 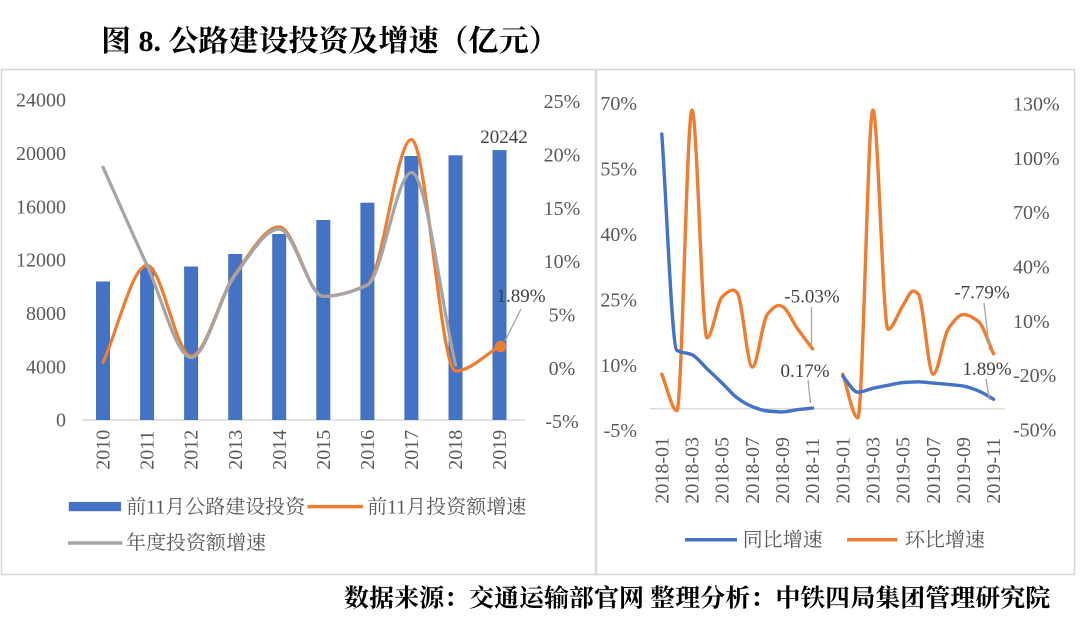 I want to click on svg-text: 20000, so click(x=41, y=154).